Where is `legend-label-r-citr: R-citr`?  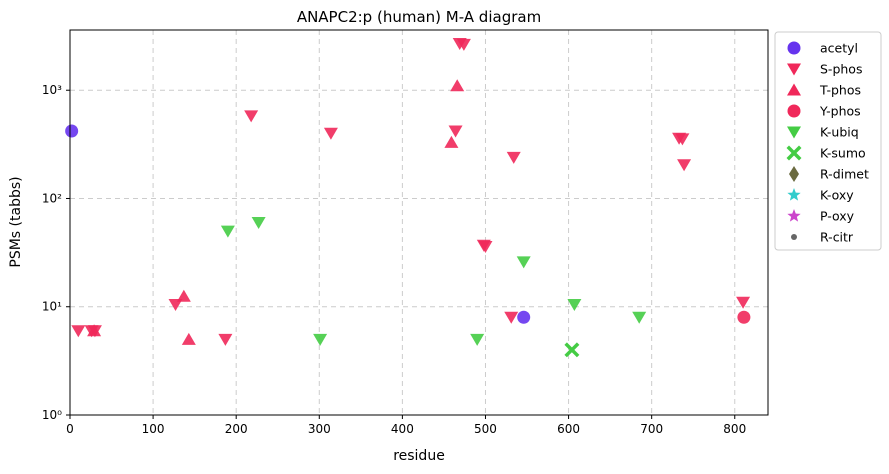 legend-label-r-citr: R-citr is located at coordinates (837, 237).